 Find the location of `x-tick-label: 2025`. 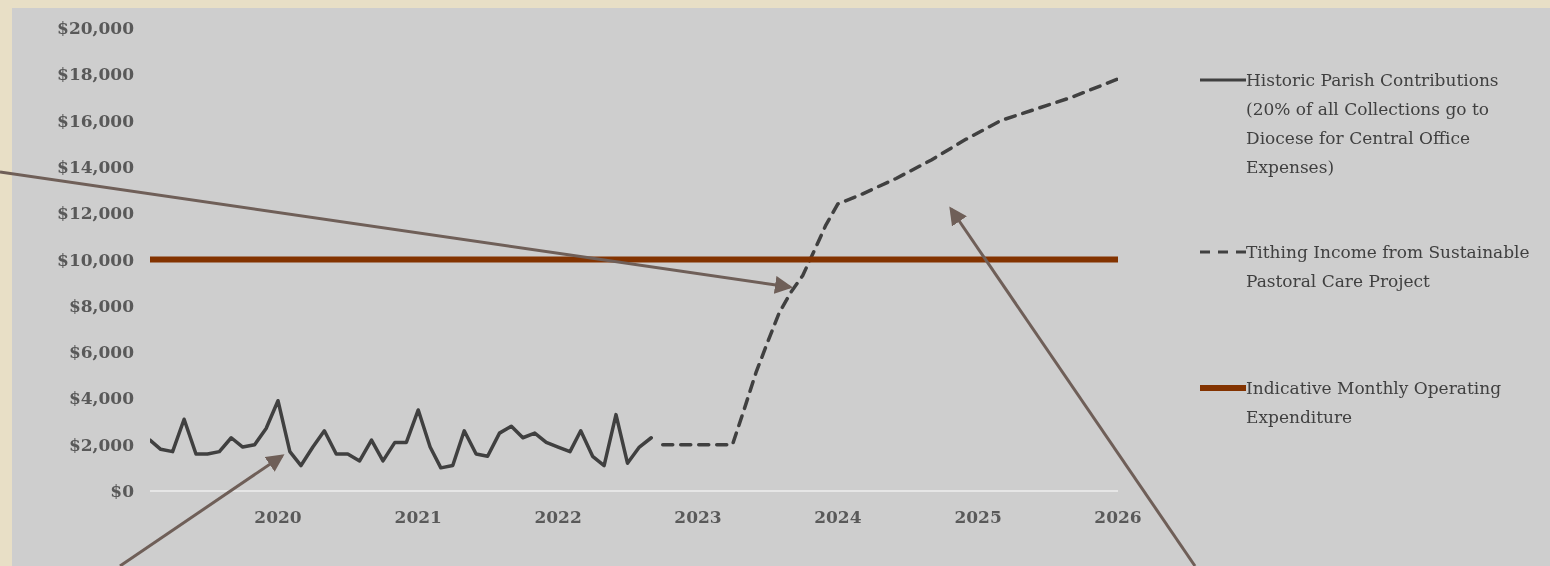

x-tick-label: 2025 is located at coordinates (978, 517).